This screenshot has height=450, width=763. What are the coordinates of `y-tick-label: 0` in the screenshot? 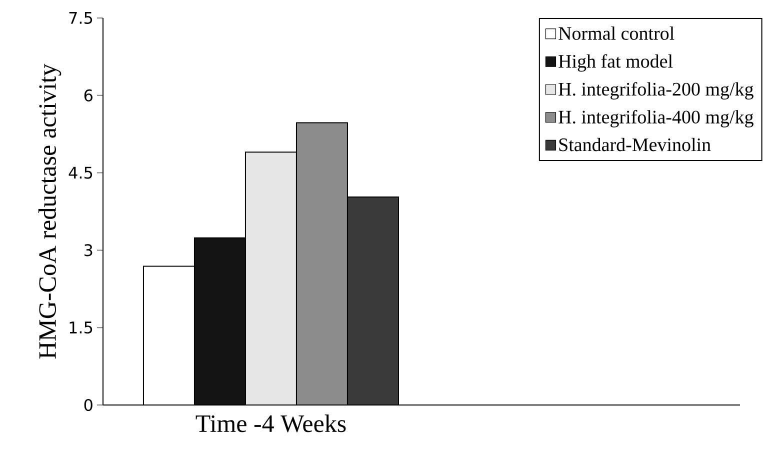 It's located at (88, 405).